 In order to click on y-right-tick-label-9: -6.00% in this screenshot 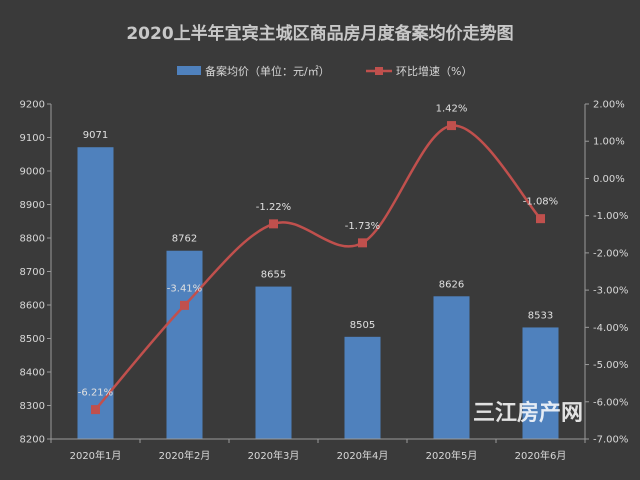, I will do `click(610, 402)`.